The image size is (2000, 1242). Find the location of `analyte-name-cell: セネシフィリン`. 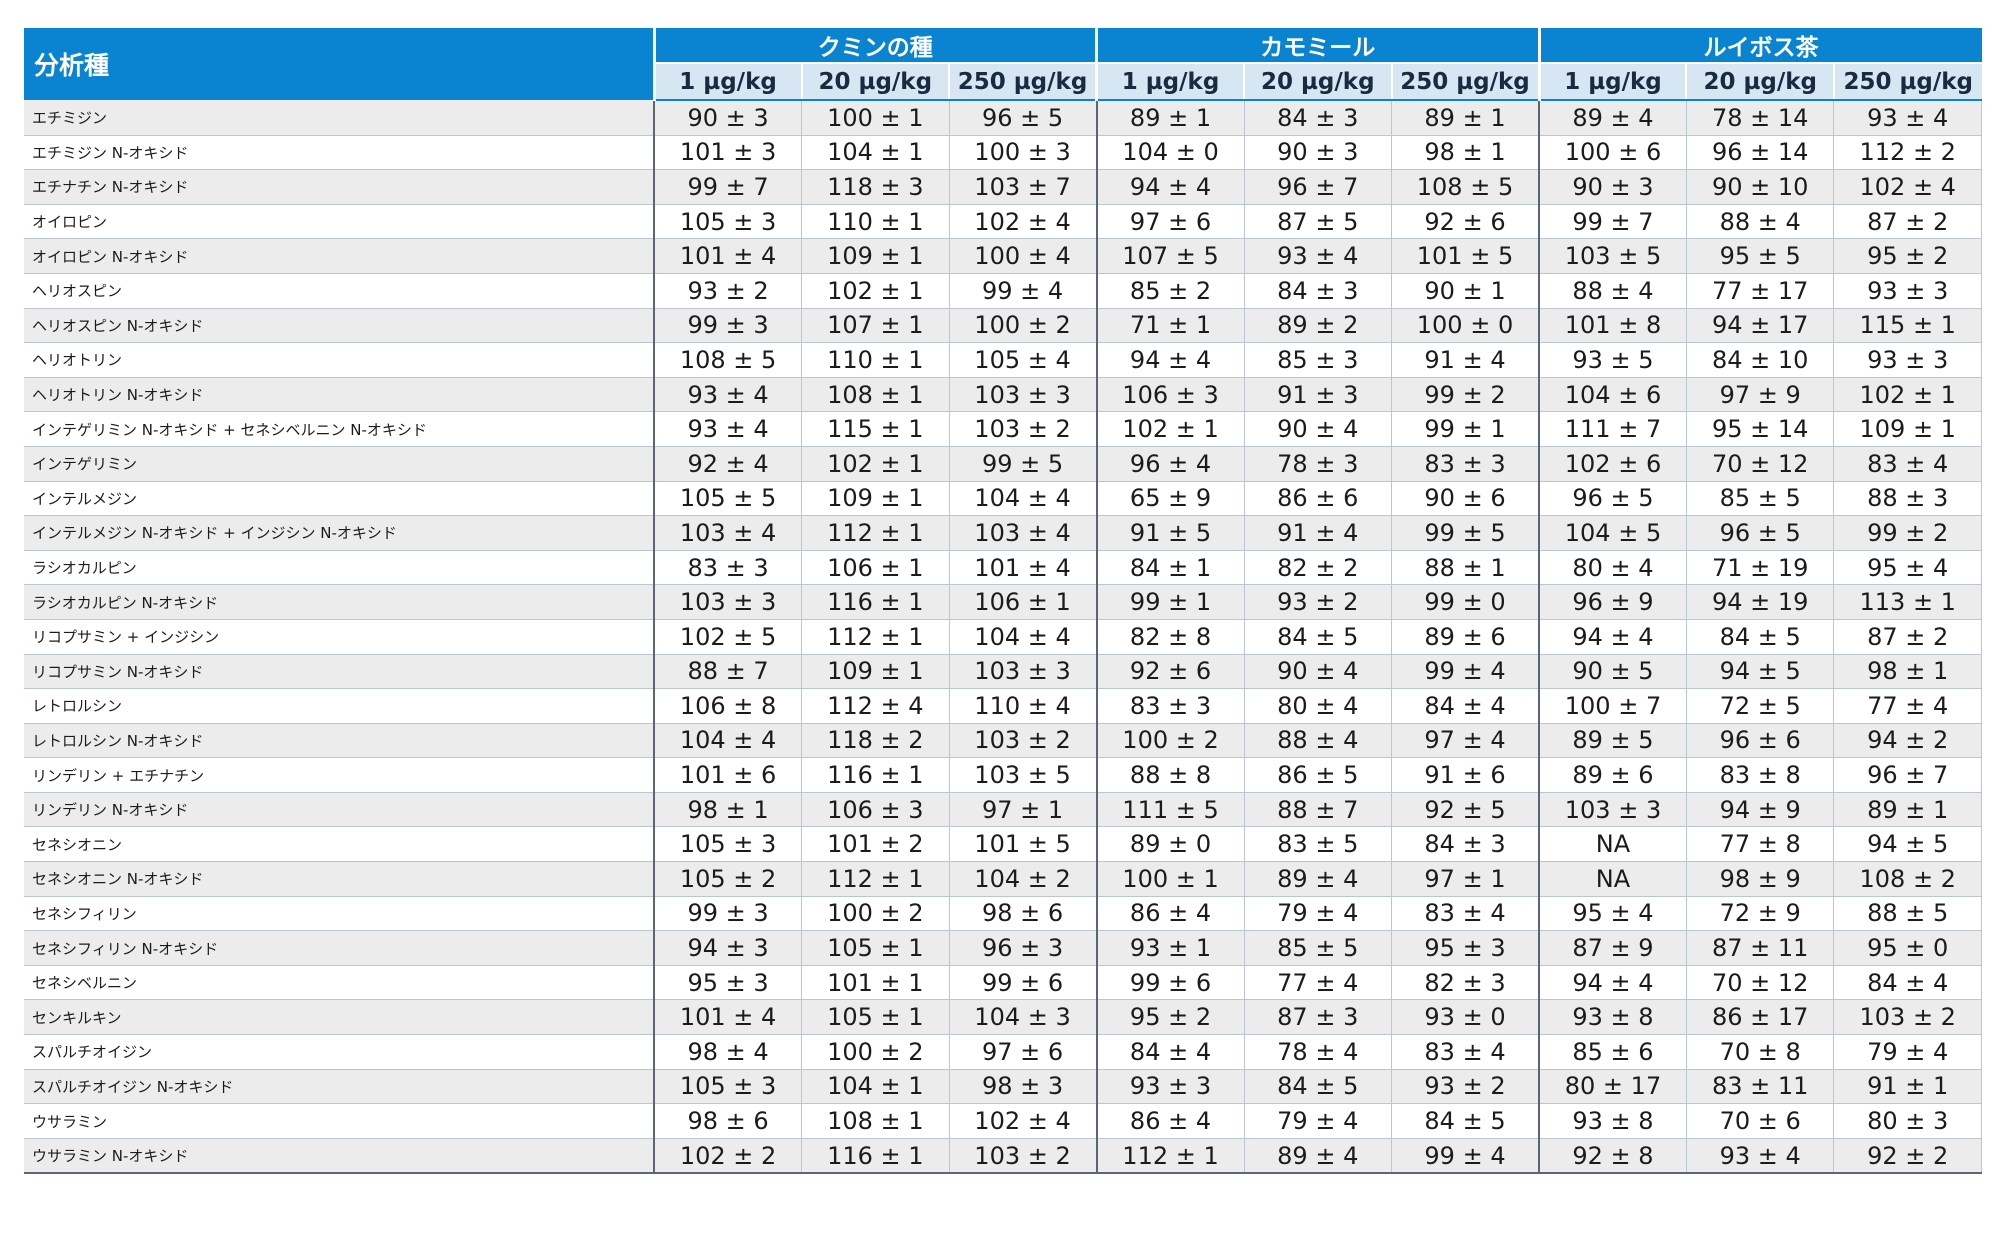

analyte-name-cell: セネシフィリン is located at coordinates (340, 914).